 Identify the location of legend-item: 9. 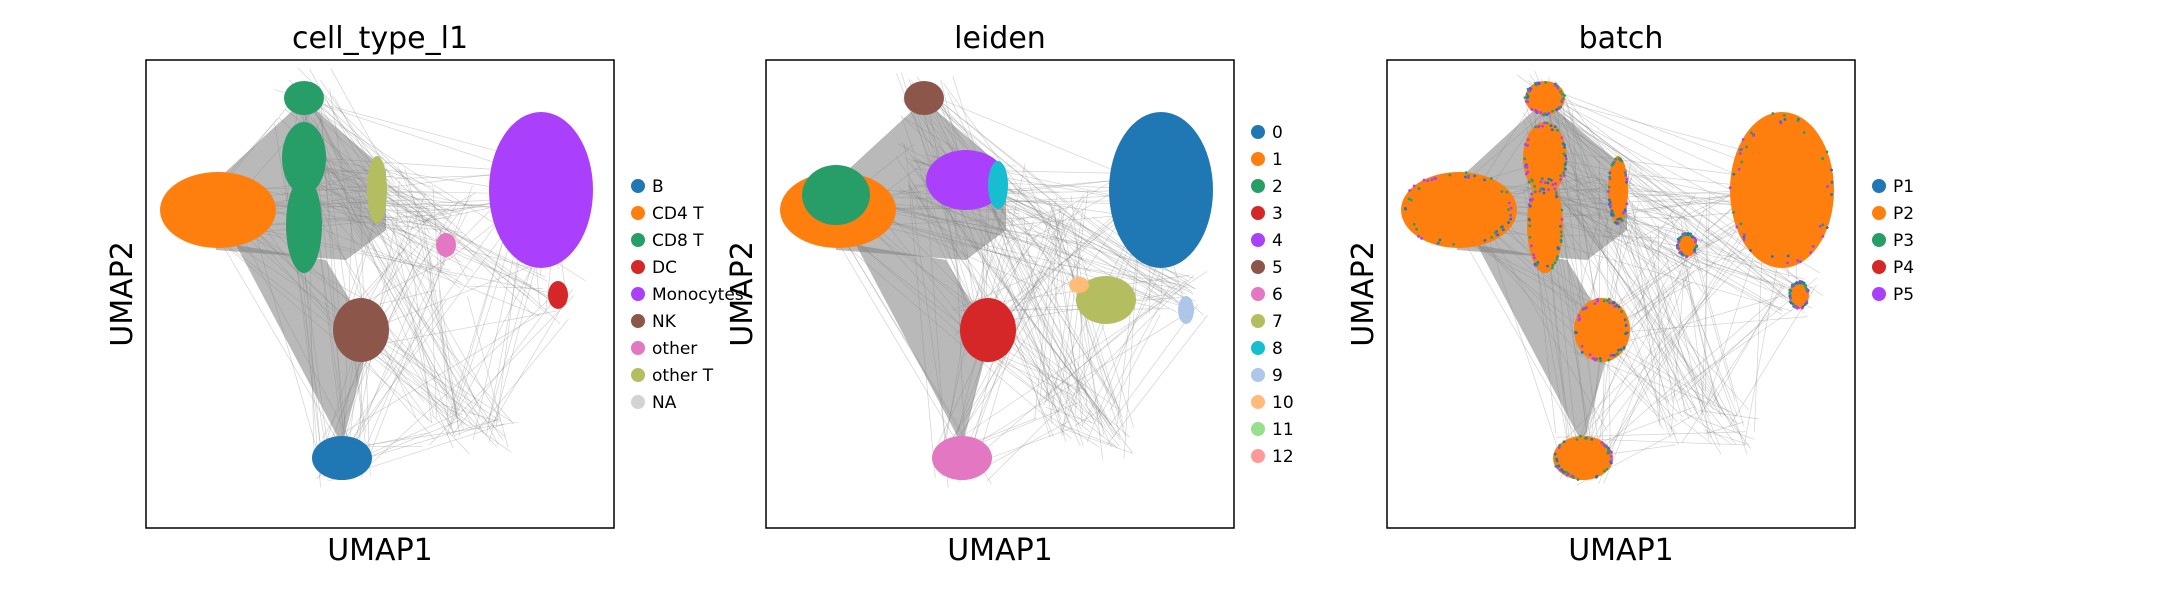
(1267, 376).